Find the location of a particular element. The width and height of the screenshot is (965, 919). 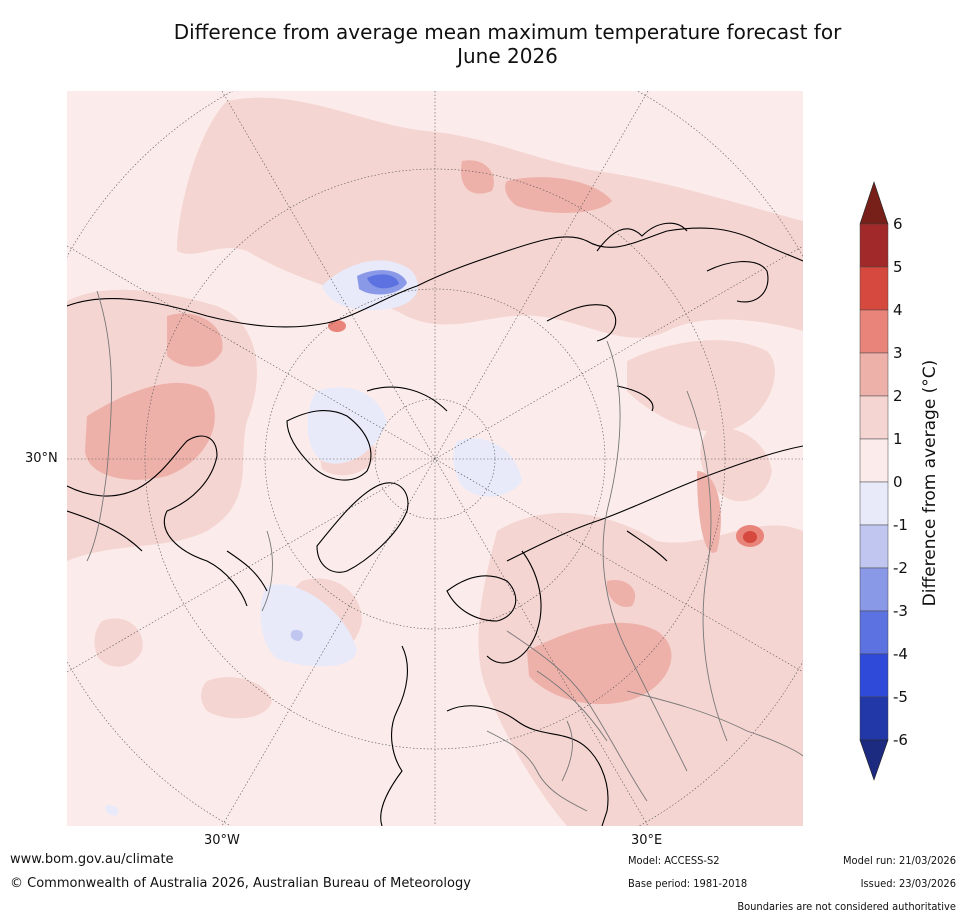

colorbar-tick-label: -4 is located at coordinates (900, 654).